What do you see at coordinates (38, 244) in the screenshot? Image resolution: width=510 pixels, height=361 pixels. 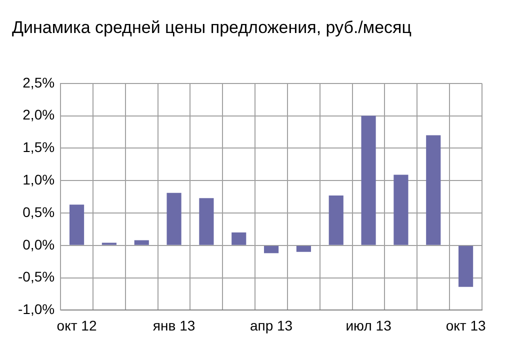 I see `y-tick-label: 0,0%` at bounding box center [38, 244].